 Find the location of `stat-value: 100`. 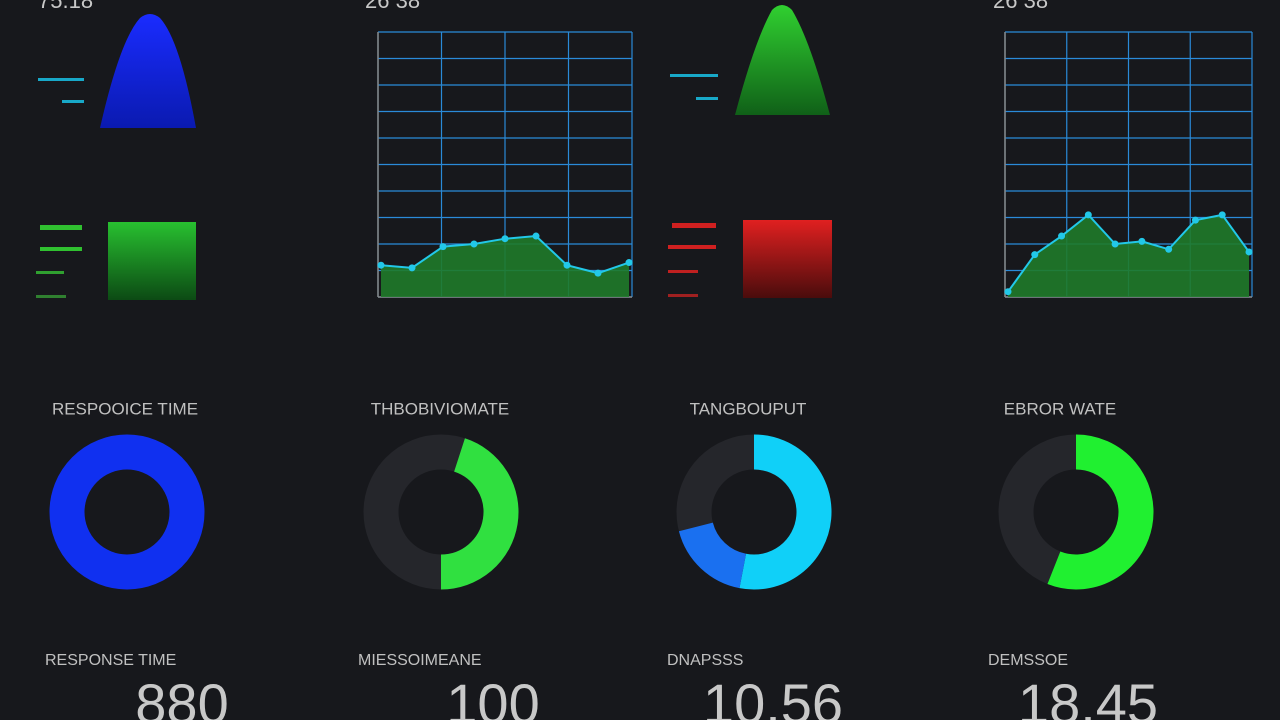

stat-value: 100 is located at coordinates (492, 696).